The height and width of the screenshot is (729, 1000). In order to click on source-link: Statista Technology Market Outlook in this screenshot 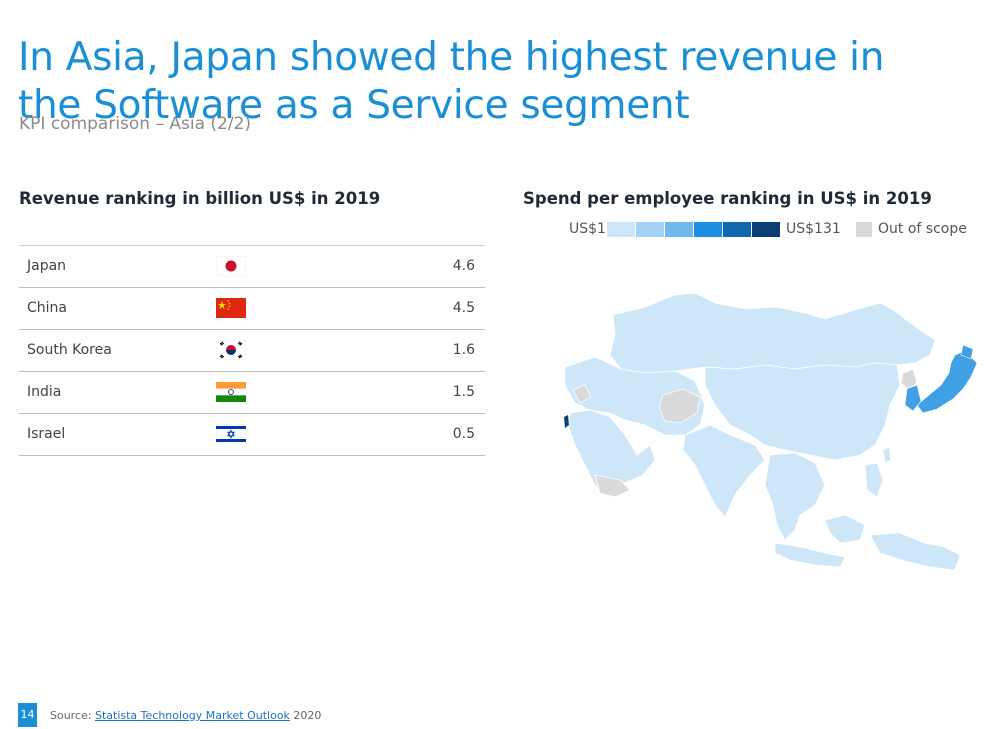, I will do `click(192, 715)`.